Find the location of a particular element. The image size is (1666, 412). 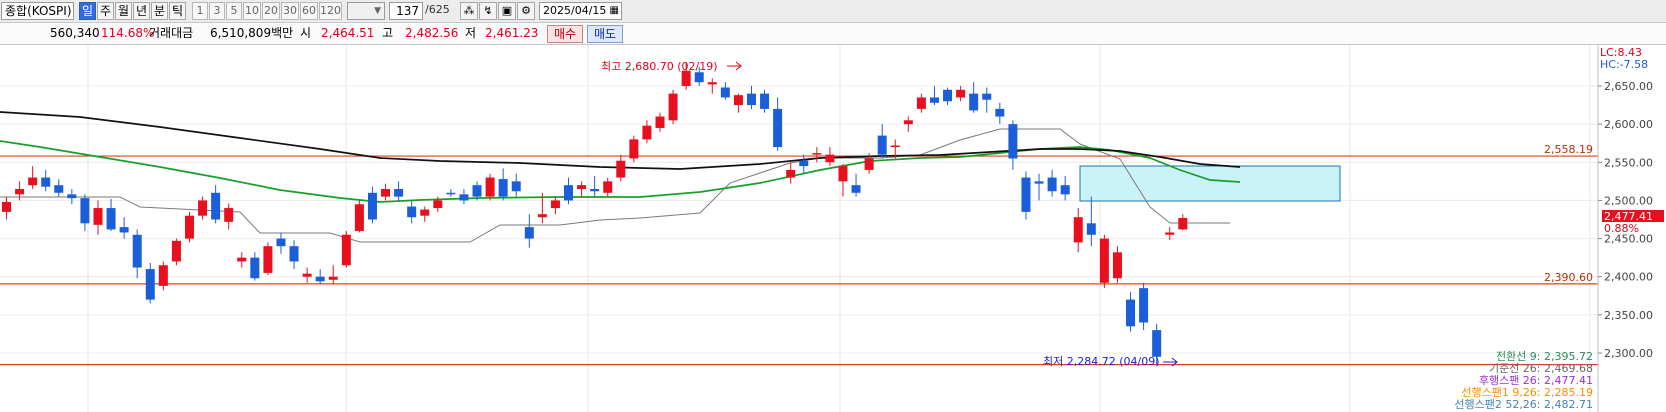

chart-tools-icon: ↯ is located at coordinates (488, 11).